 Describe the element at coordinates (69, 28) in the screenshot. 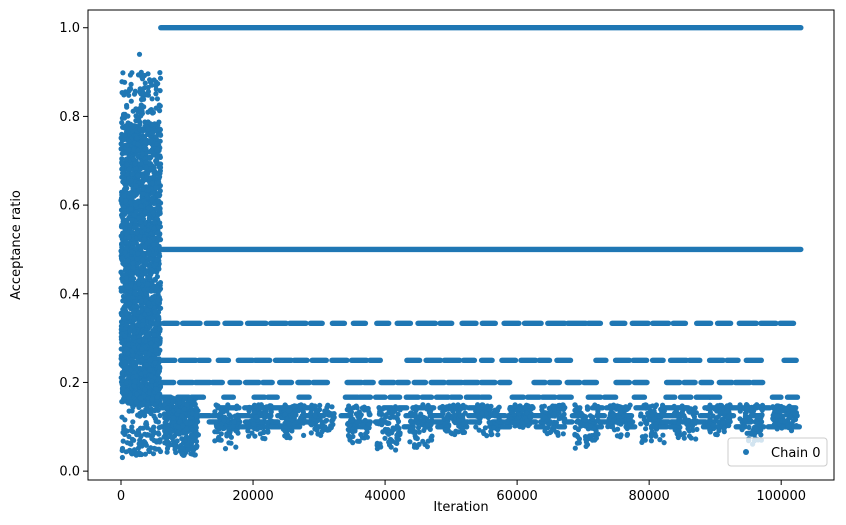

I see `y-tick-label: 1.0` at that location.